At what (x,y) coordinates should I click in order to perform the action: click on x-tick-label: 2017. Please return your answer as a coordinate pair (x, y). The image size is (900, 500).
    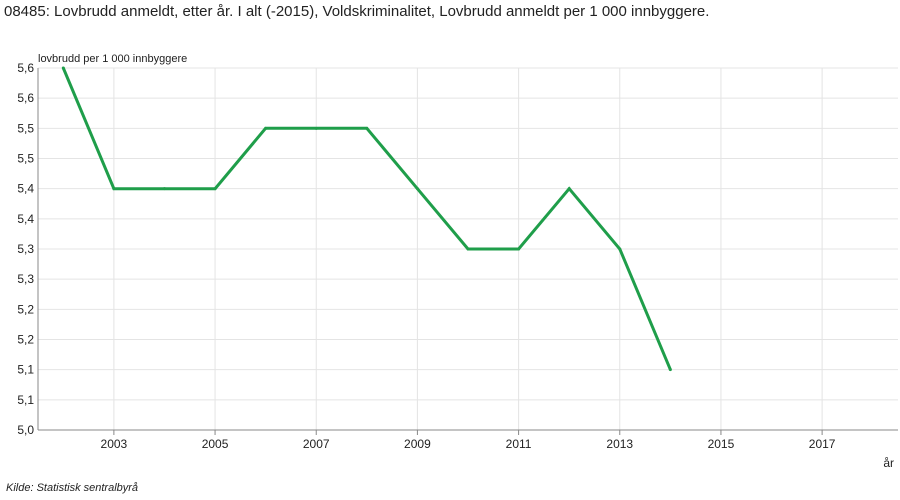
    Looking at the image, I should click on (822, 444).